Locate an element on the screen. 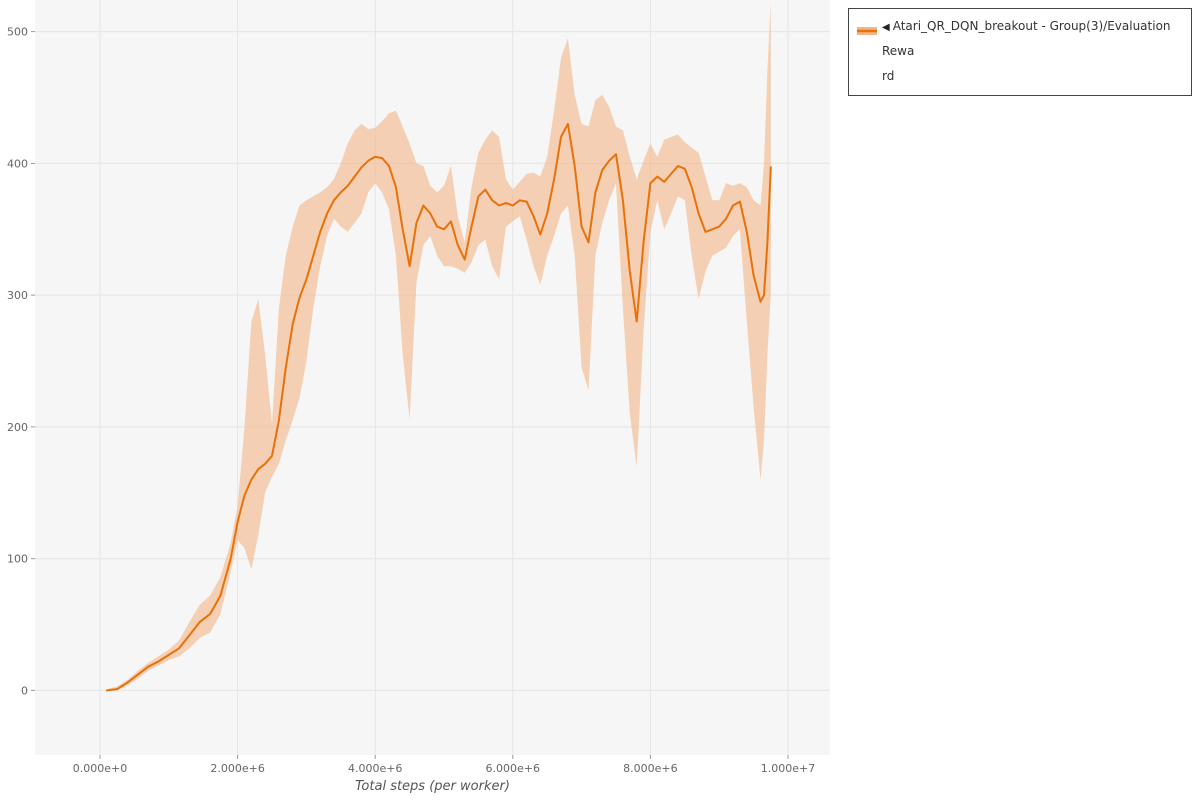 The width and height of the screenshot is (1200, 800). y-tick-label: 400 is located at coordinates (17, 163).